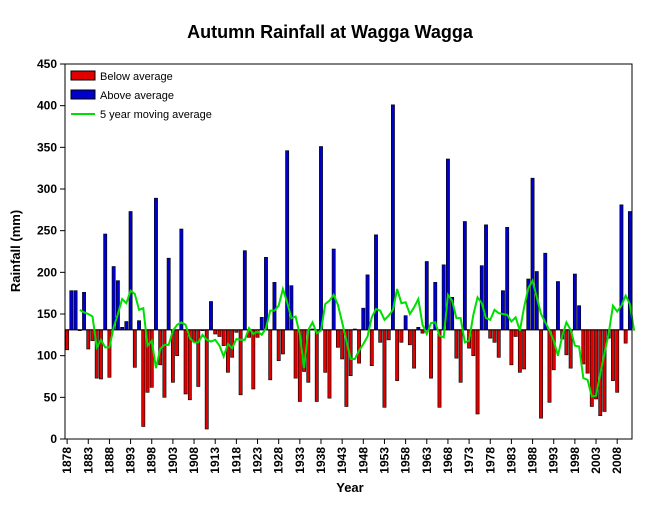 This screenshot has width=661, height=519. I want to click on bar-1986, so click(524, 349).